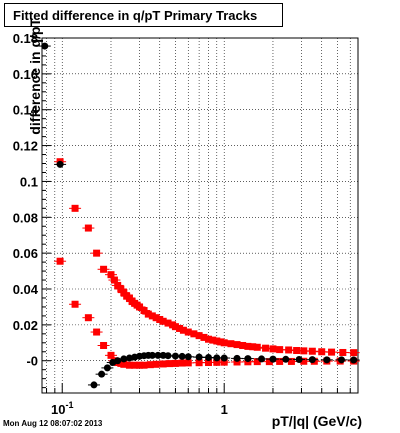 The width and height of the screenshot is (400, 433). I want to click on y-tick-label: 0.06, so click(25, 253).